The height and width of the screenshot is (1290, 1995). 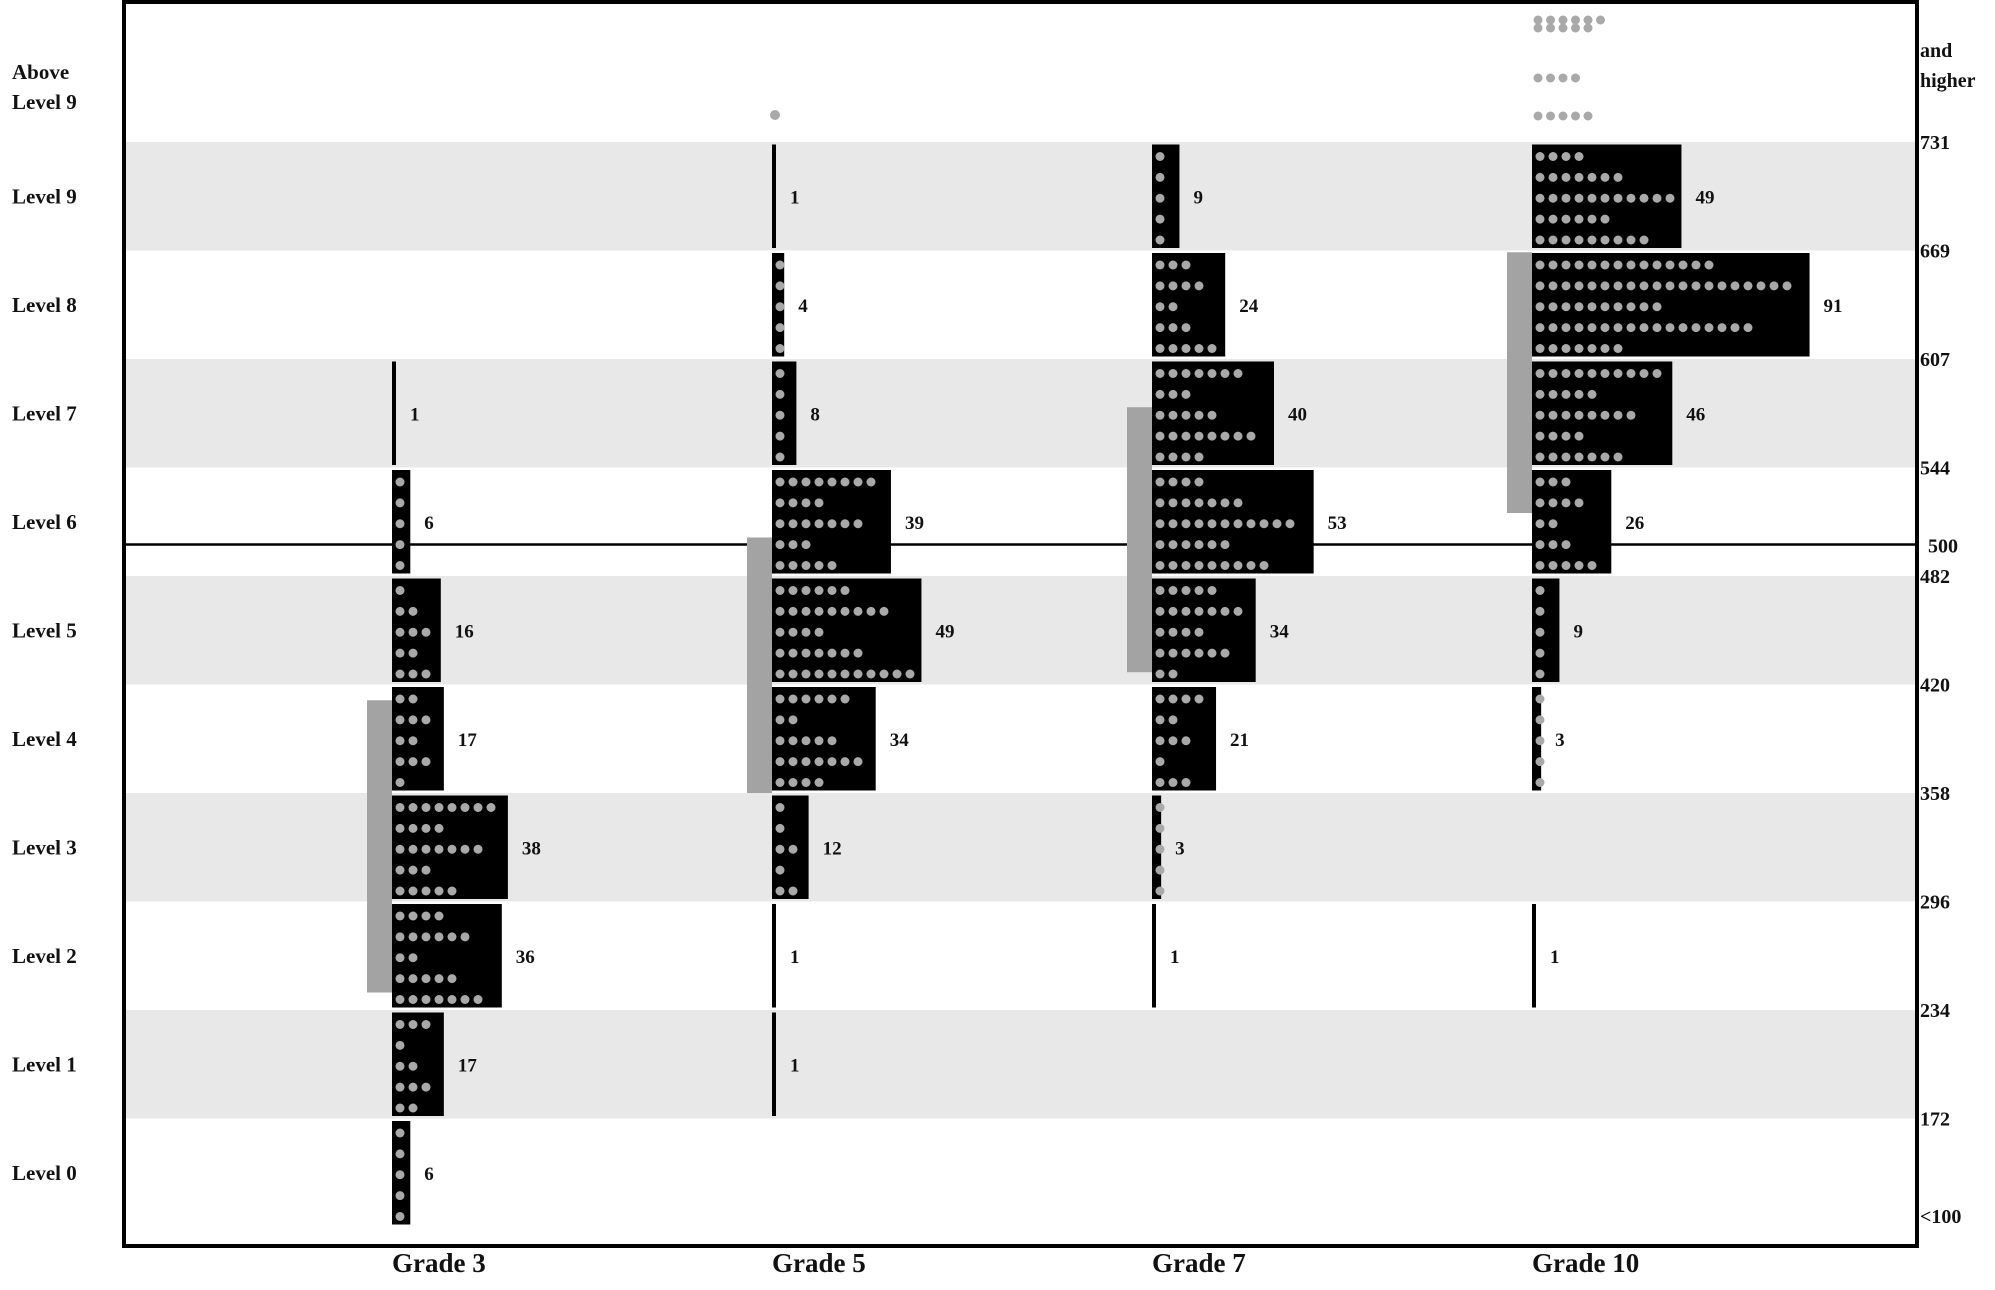 I want to click on level-label: Level 6, so click(x=44, y=522).